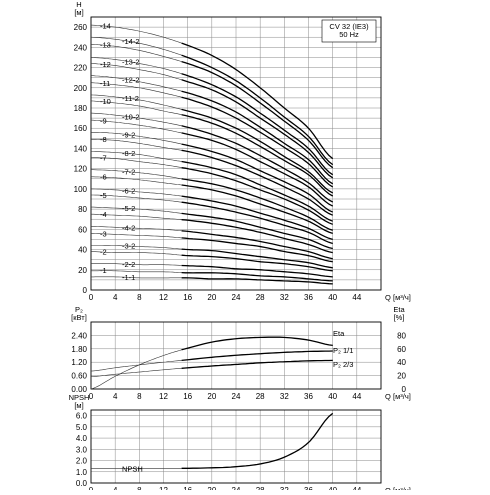 The height and width of the screenshot is (495, 490). I want to click on y-right-tick-label: 60, so click(401, 349).